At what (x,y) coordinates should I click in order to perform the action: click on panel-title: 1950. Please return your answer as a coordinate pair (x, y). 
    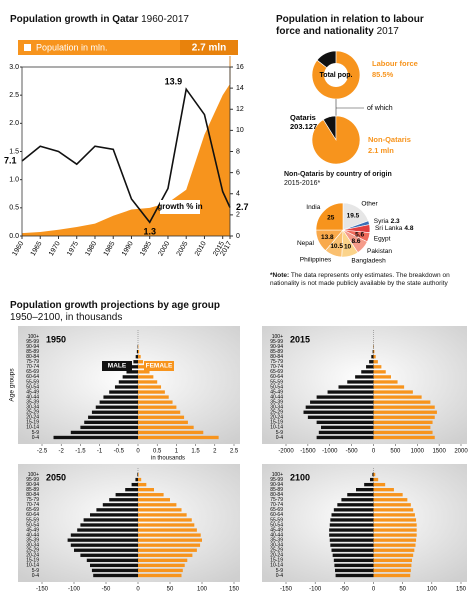
    Looking at the image, I should click on (56, 339).